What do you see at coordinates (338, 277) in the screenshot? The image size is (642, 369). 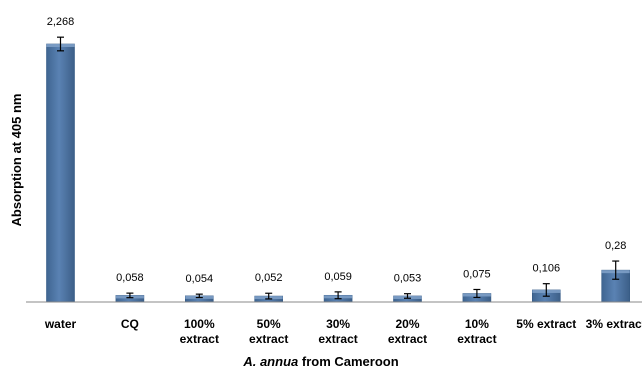 I see `value-label-4: 0,059` at bounding box center [338, 277].